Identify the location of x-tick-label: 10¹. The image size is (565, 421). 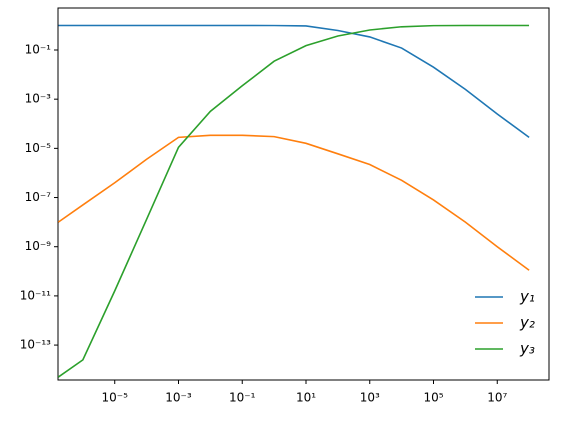
(306, 398).